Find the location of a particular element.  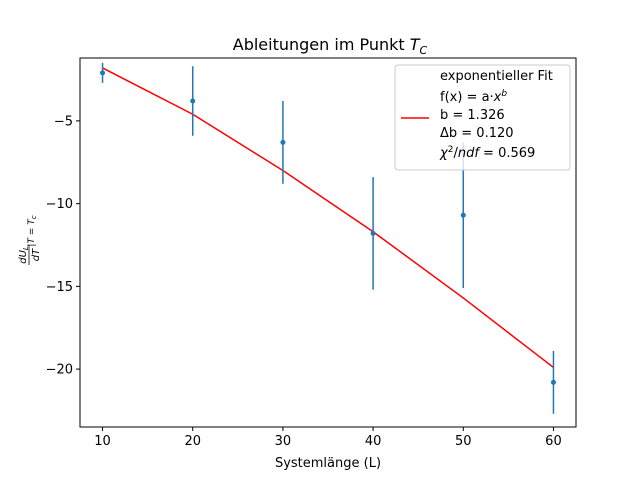

x-tick-label: 30 is located at coordinates (283, 441).